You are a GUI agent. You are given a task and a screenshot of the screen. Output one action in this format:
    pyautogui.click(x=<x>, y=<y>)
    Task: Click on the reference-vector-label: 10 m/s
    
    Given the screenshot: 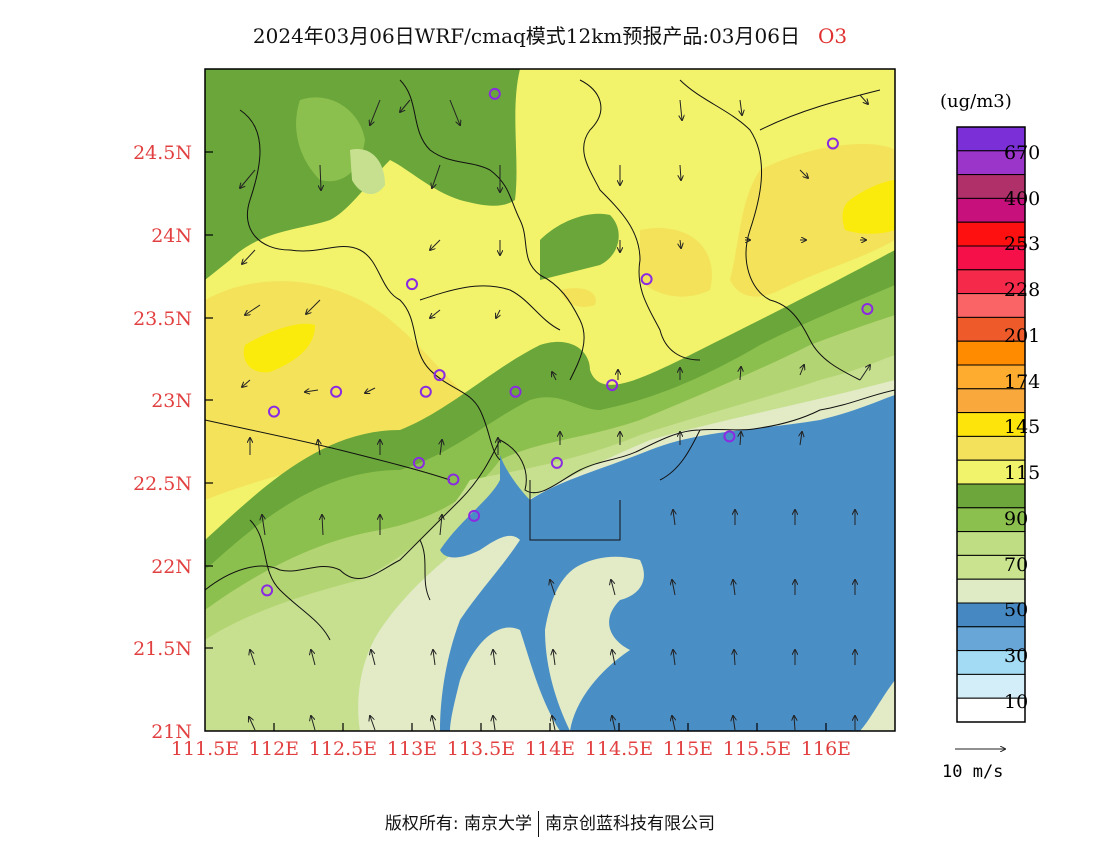 What is the action you would take?
    pyautogui.click(x=973, y=772)
    